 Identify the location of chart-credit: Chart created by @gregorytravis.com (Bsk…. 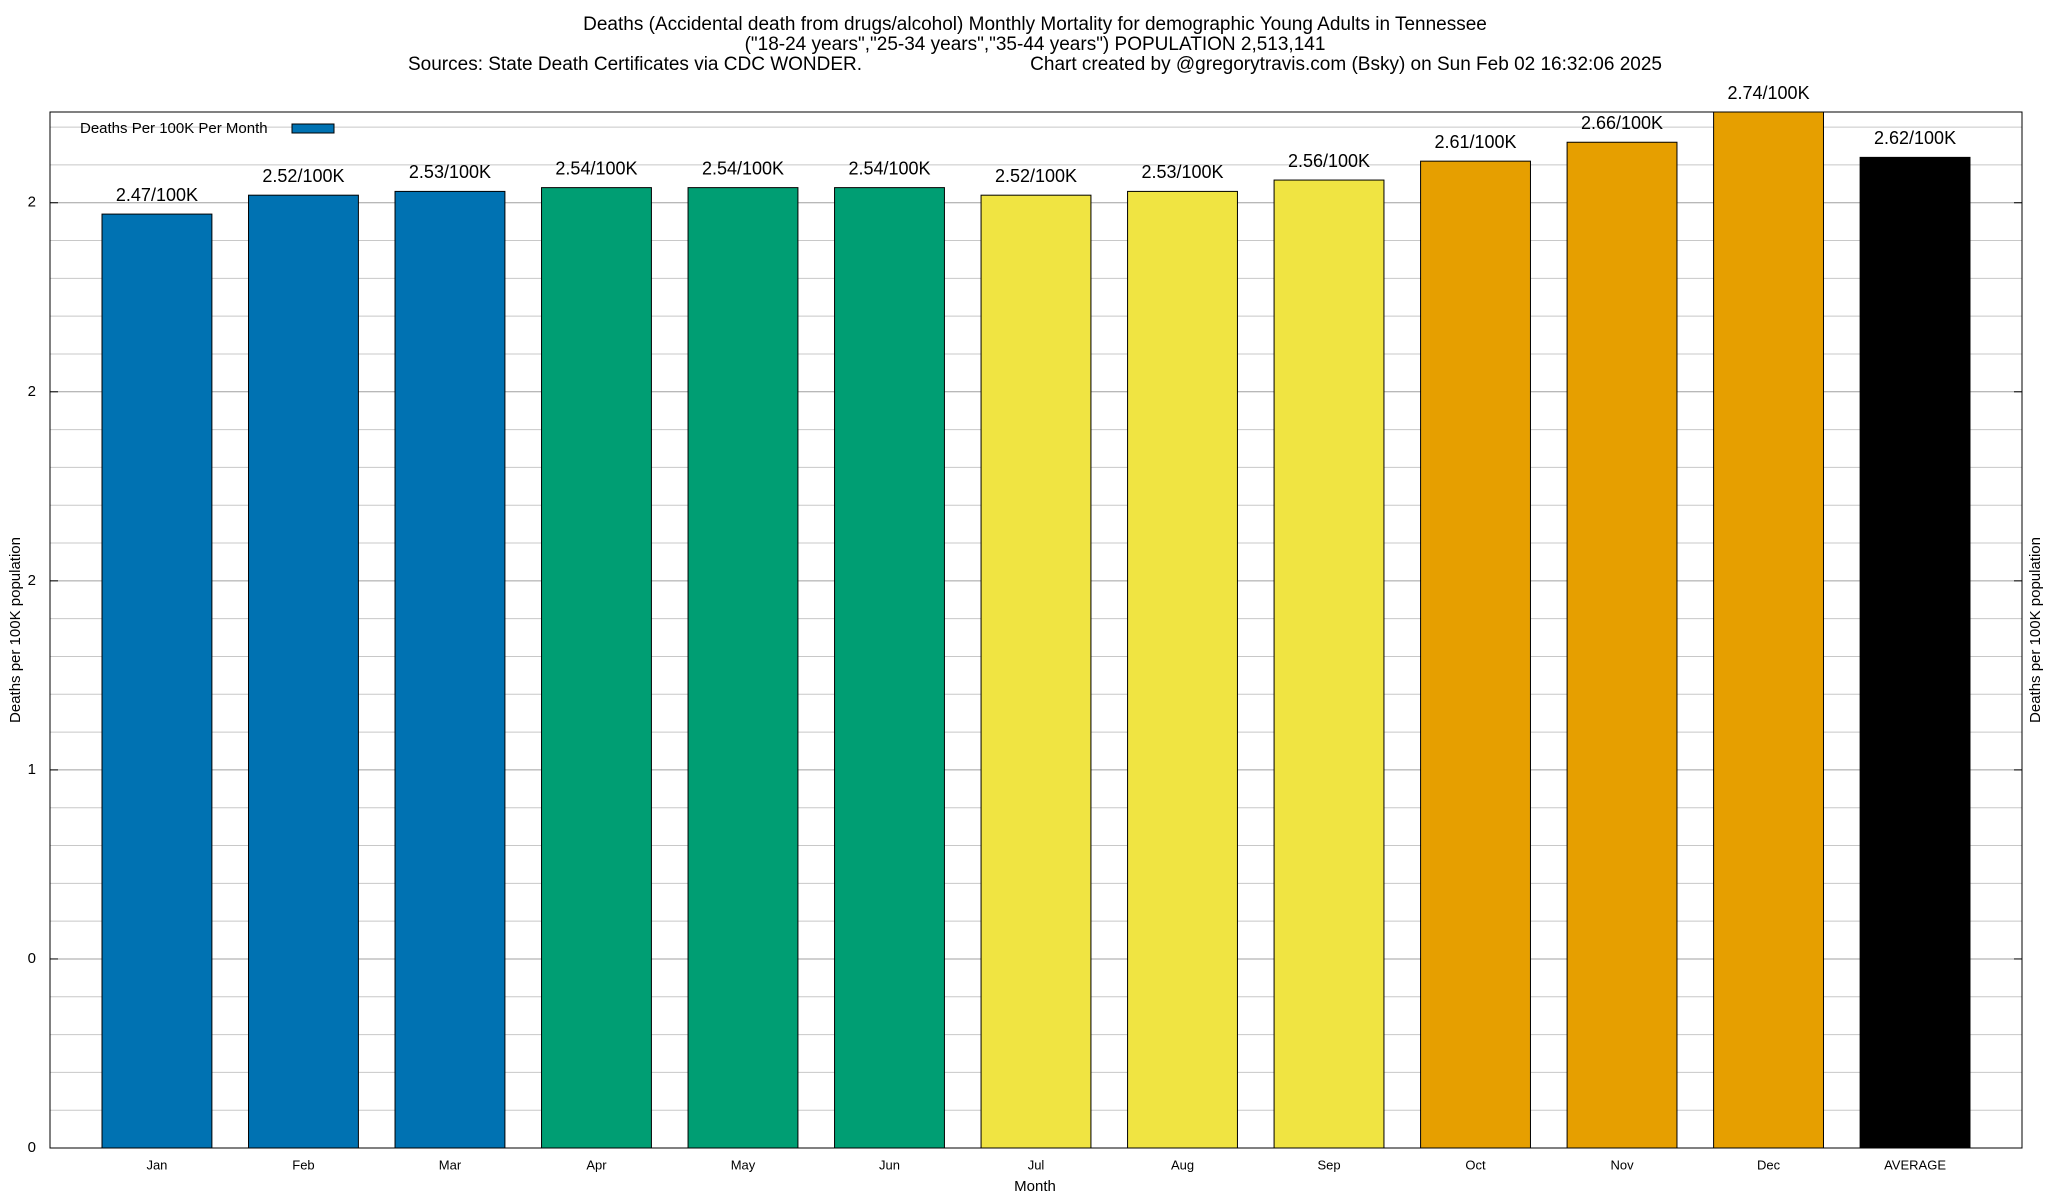
(1346, 64).